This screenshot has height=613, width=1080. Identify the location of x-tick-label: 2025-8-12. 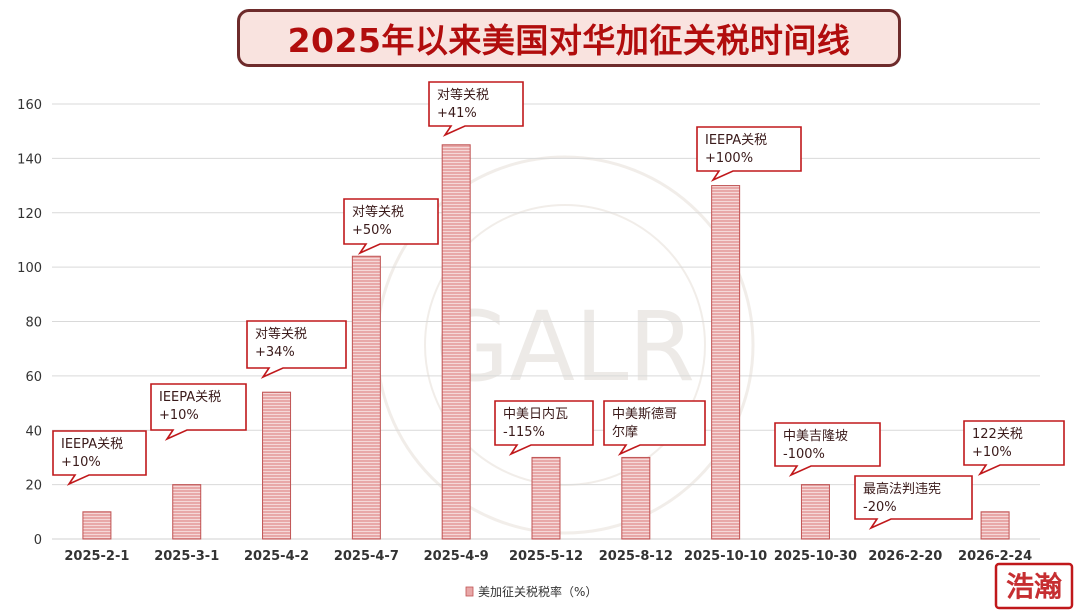
(636, 556).